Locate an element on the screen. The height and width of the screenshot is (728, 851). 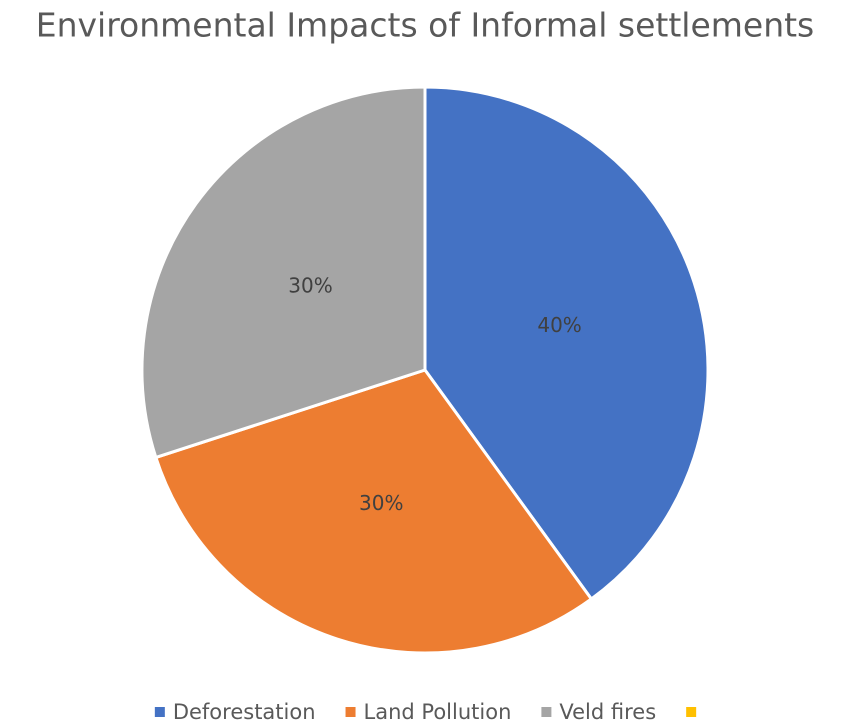
legend-item: Veld fires is located at coordinates (598, 712).